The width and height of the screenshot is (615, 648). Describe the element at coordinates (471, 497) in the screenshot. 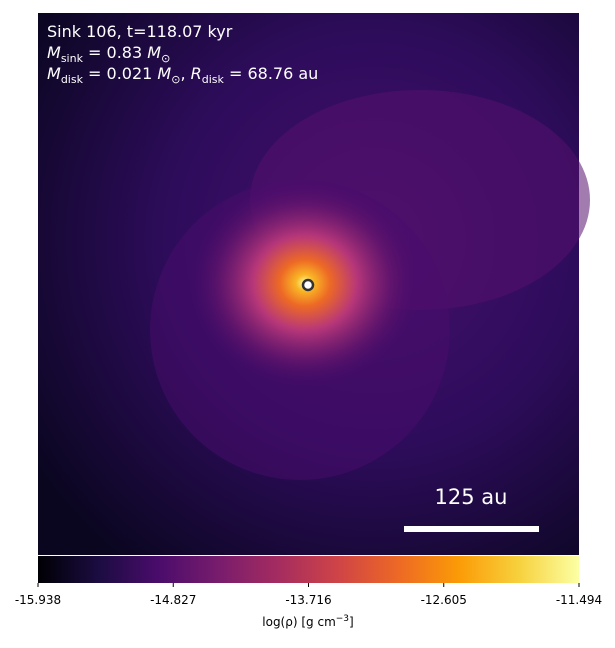

I see `scale-bar-label: 125 au` at that location.